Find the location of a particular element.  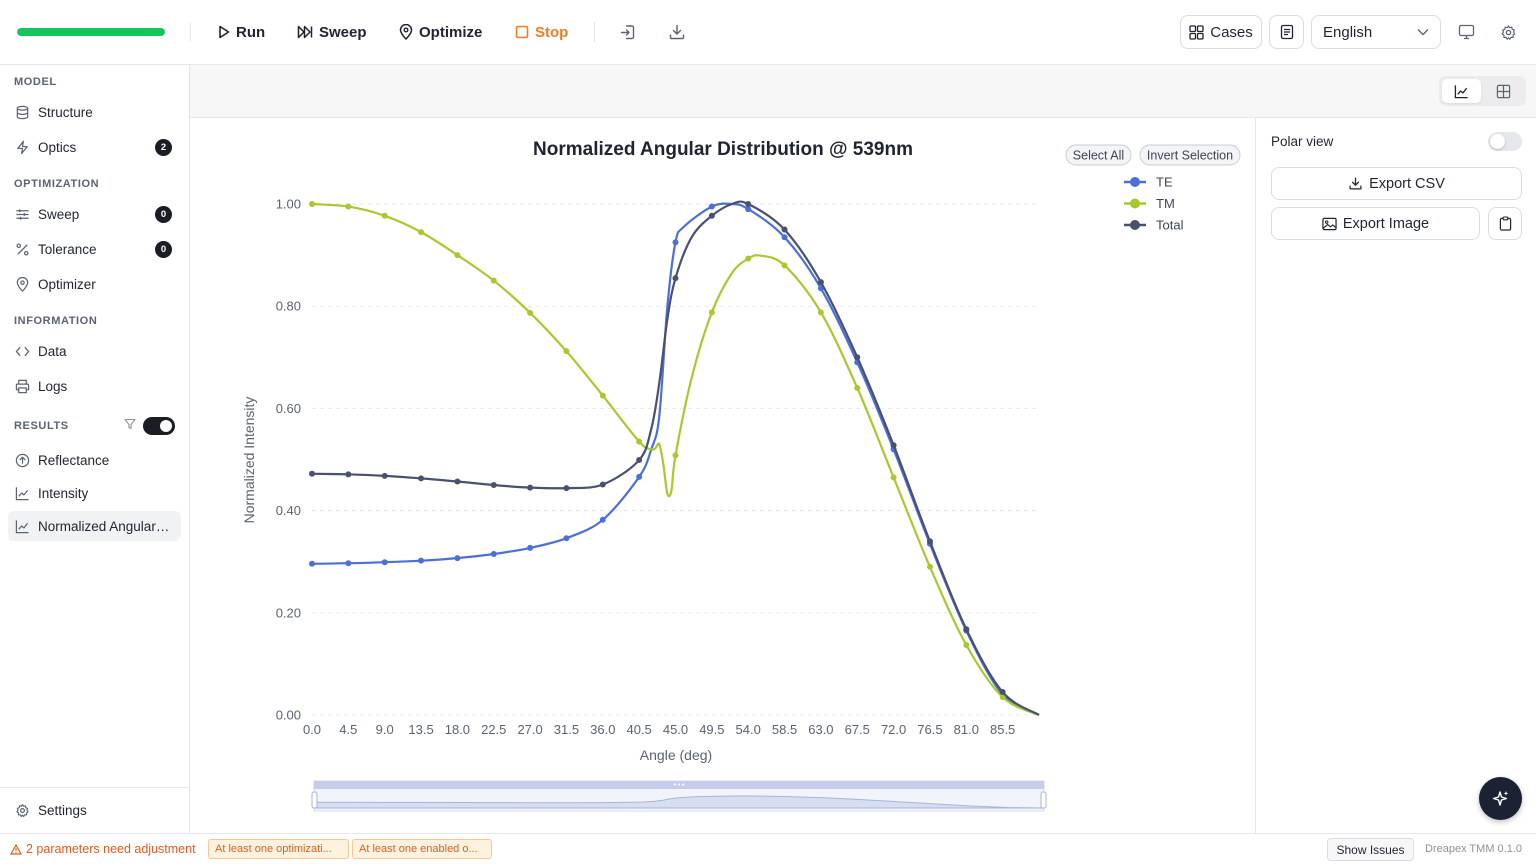

clipboard-icon is located at coordinates (1505, 223).